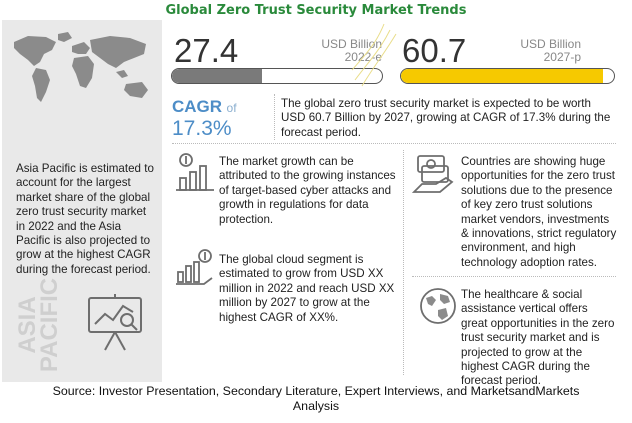 This screenshot has height=423, width=632. I want to click on year-label-2027: 2027-p, so click(562, 57).